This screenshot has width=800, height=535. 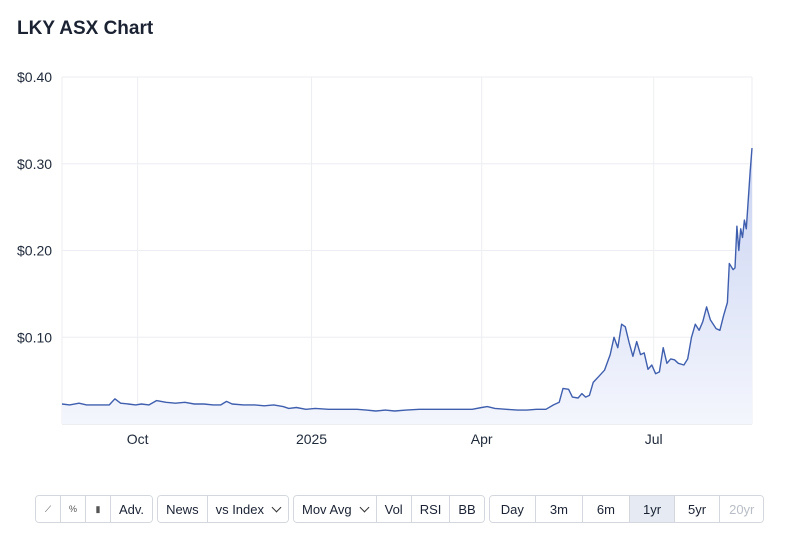 I want to click on y-tick-label: $0.40, so click(x=34, y=77).